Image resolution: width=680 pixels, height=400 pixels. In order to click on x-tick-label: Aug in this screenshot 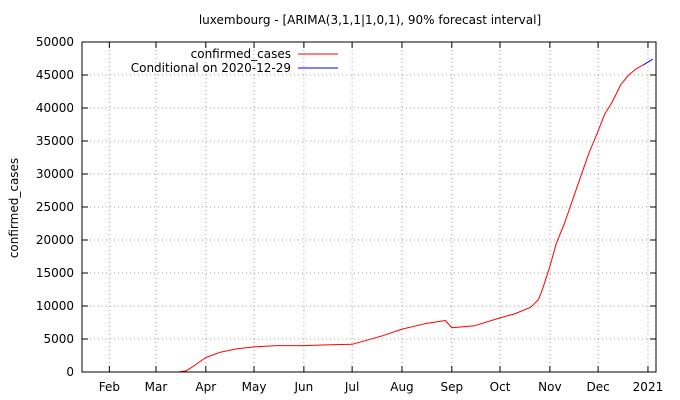, I will do `click(401, 387)`.